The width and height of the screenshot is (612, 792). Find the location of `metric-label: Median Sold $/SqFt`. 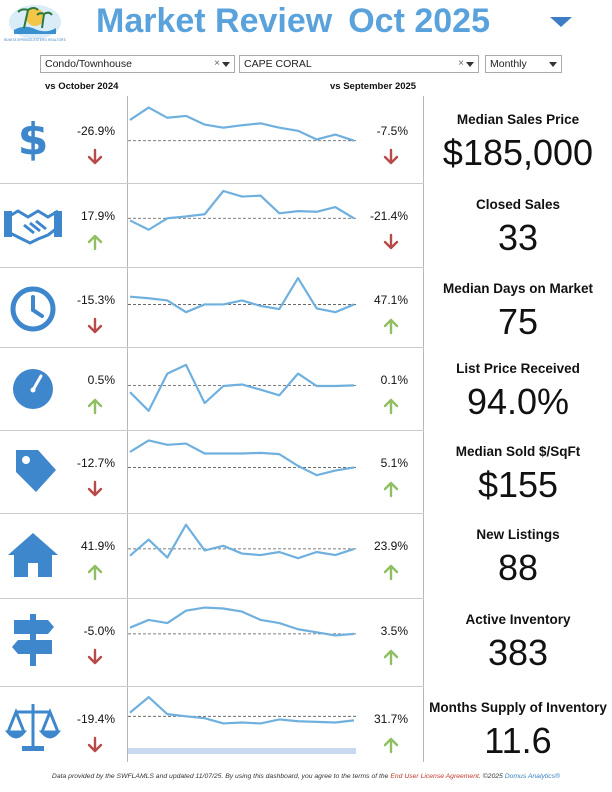

metric-label: Median Sold $/SqFt is located at coordinates (518, 451).